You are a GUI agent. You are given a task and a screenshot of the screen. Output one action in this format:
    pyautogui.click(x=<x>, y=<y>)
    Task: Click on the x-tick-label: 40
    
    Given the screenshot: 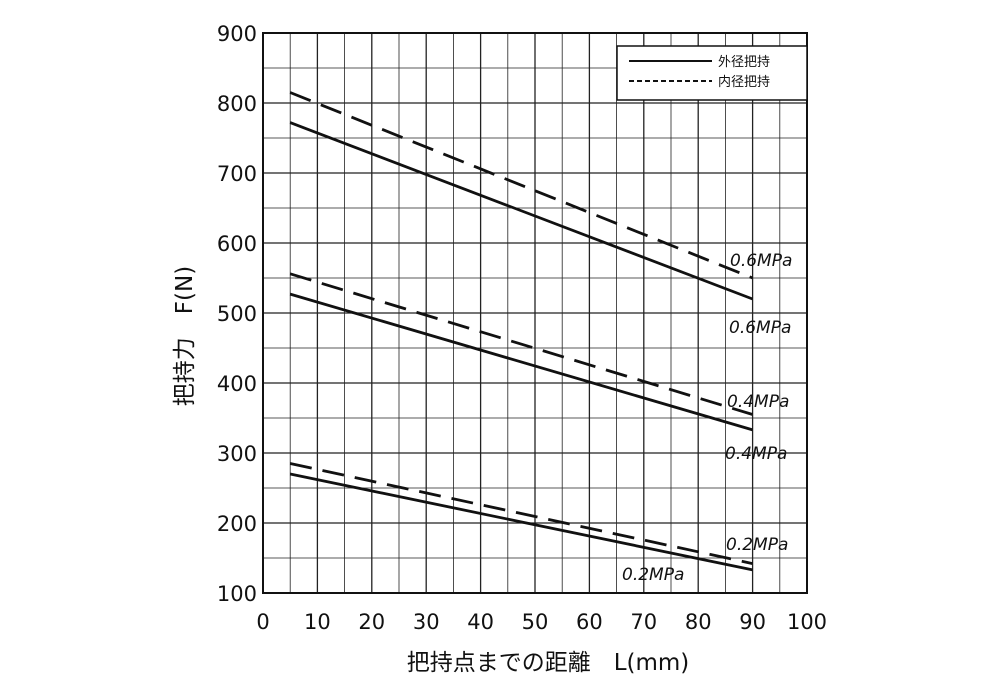 What is the action you would take?
    pyautogui.click(x=480, y=622)
    